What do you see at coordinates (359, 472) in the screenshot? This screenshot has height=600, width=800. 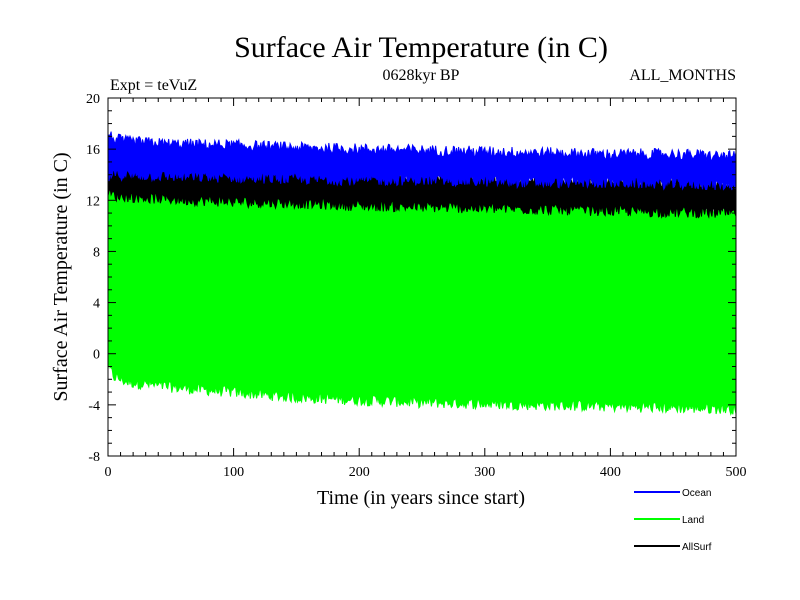 I see `x-tick-label: 200` at bounding box center [359, 472].